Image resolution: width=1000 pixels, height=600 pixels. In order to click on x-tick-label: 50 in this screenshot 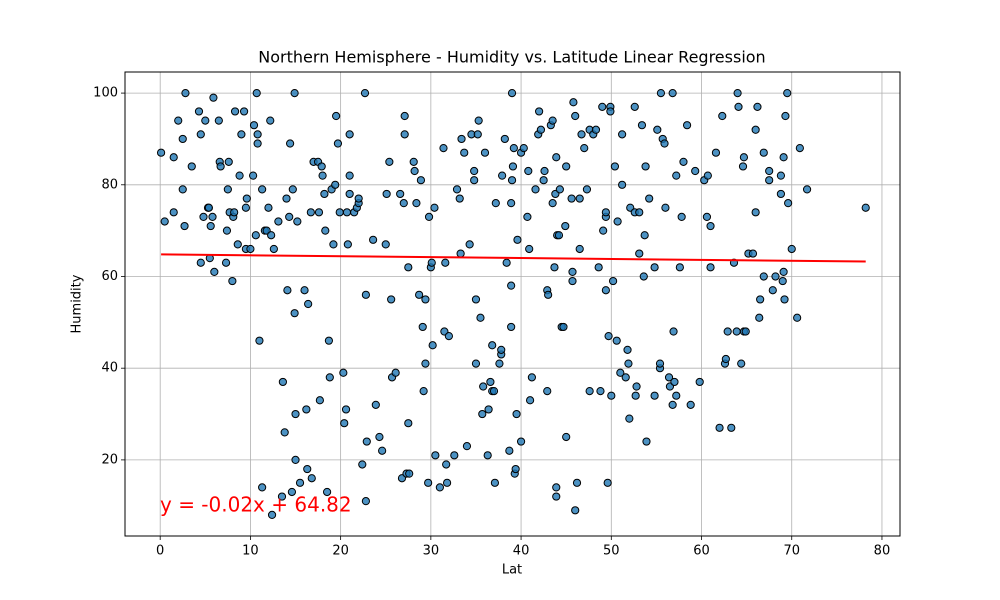, I will do `click(611, 551)`.